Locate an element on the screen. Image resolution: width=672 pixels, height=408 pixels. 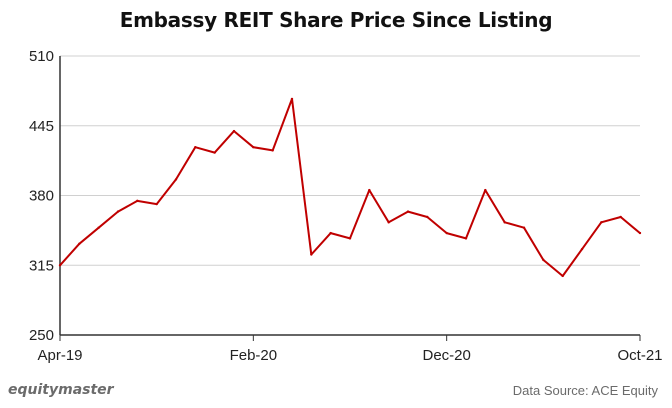
y-tick-label: 380 is located at coordinates (41, 196).